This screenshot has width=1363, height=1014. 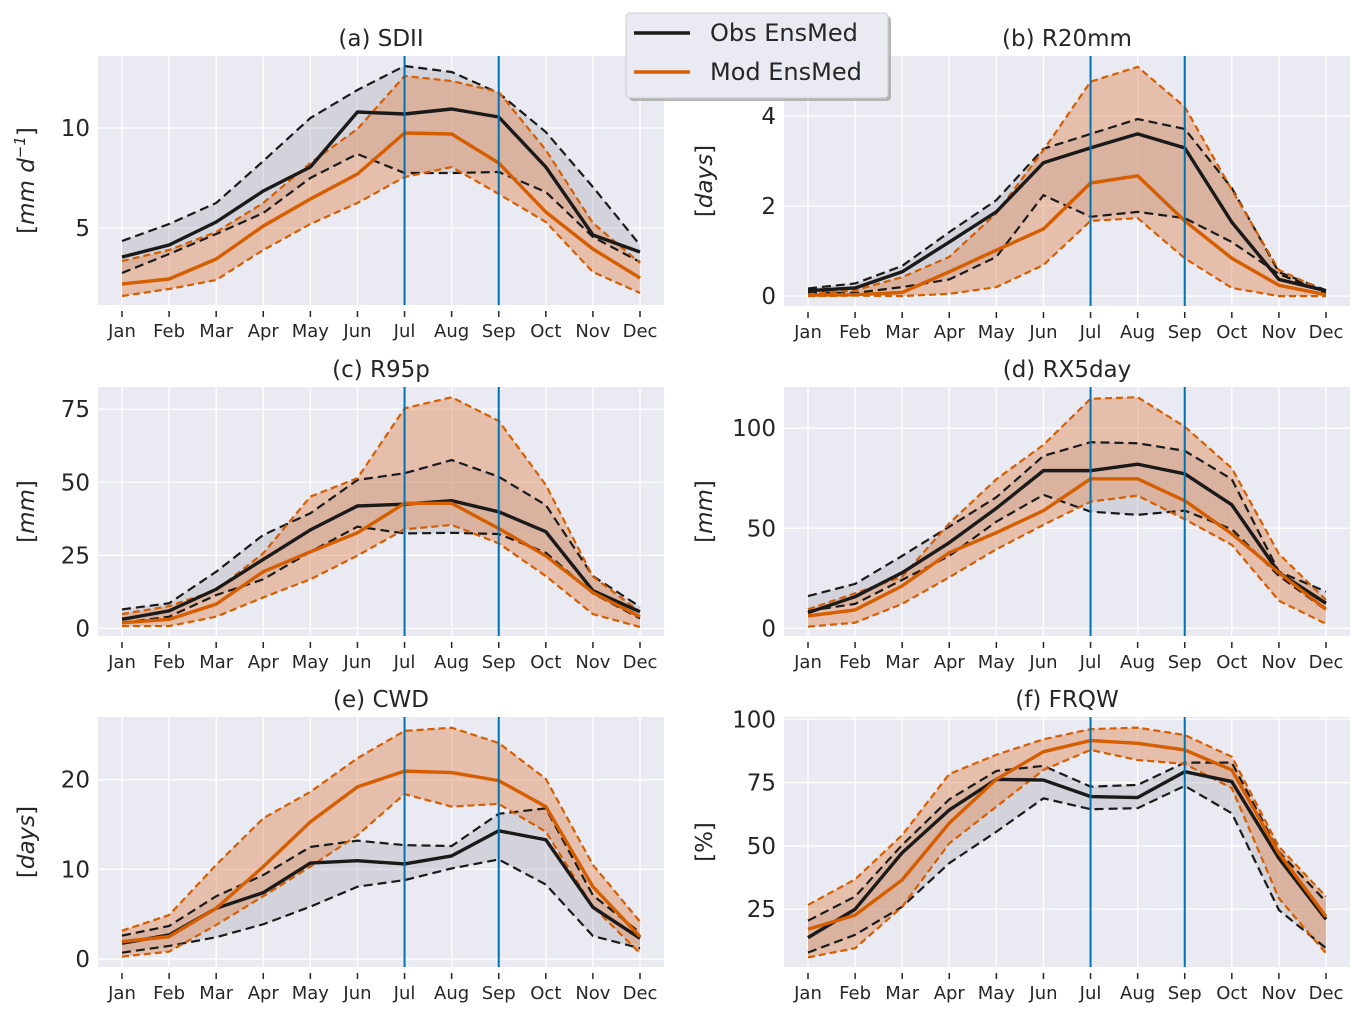 What do you see at coordinates (82, 229) in the screenshot?
I see `y-tick-label: 5` at bounding box center [82, 229].